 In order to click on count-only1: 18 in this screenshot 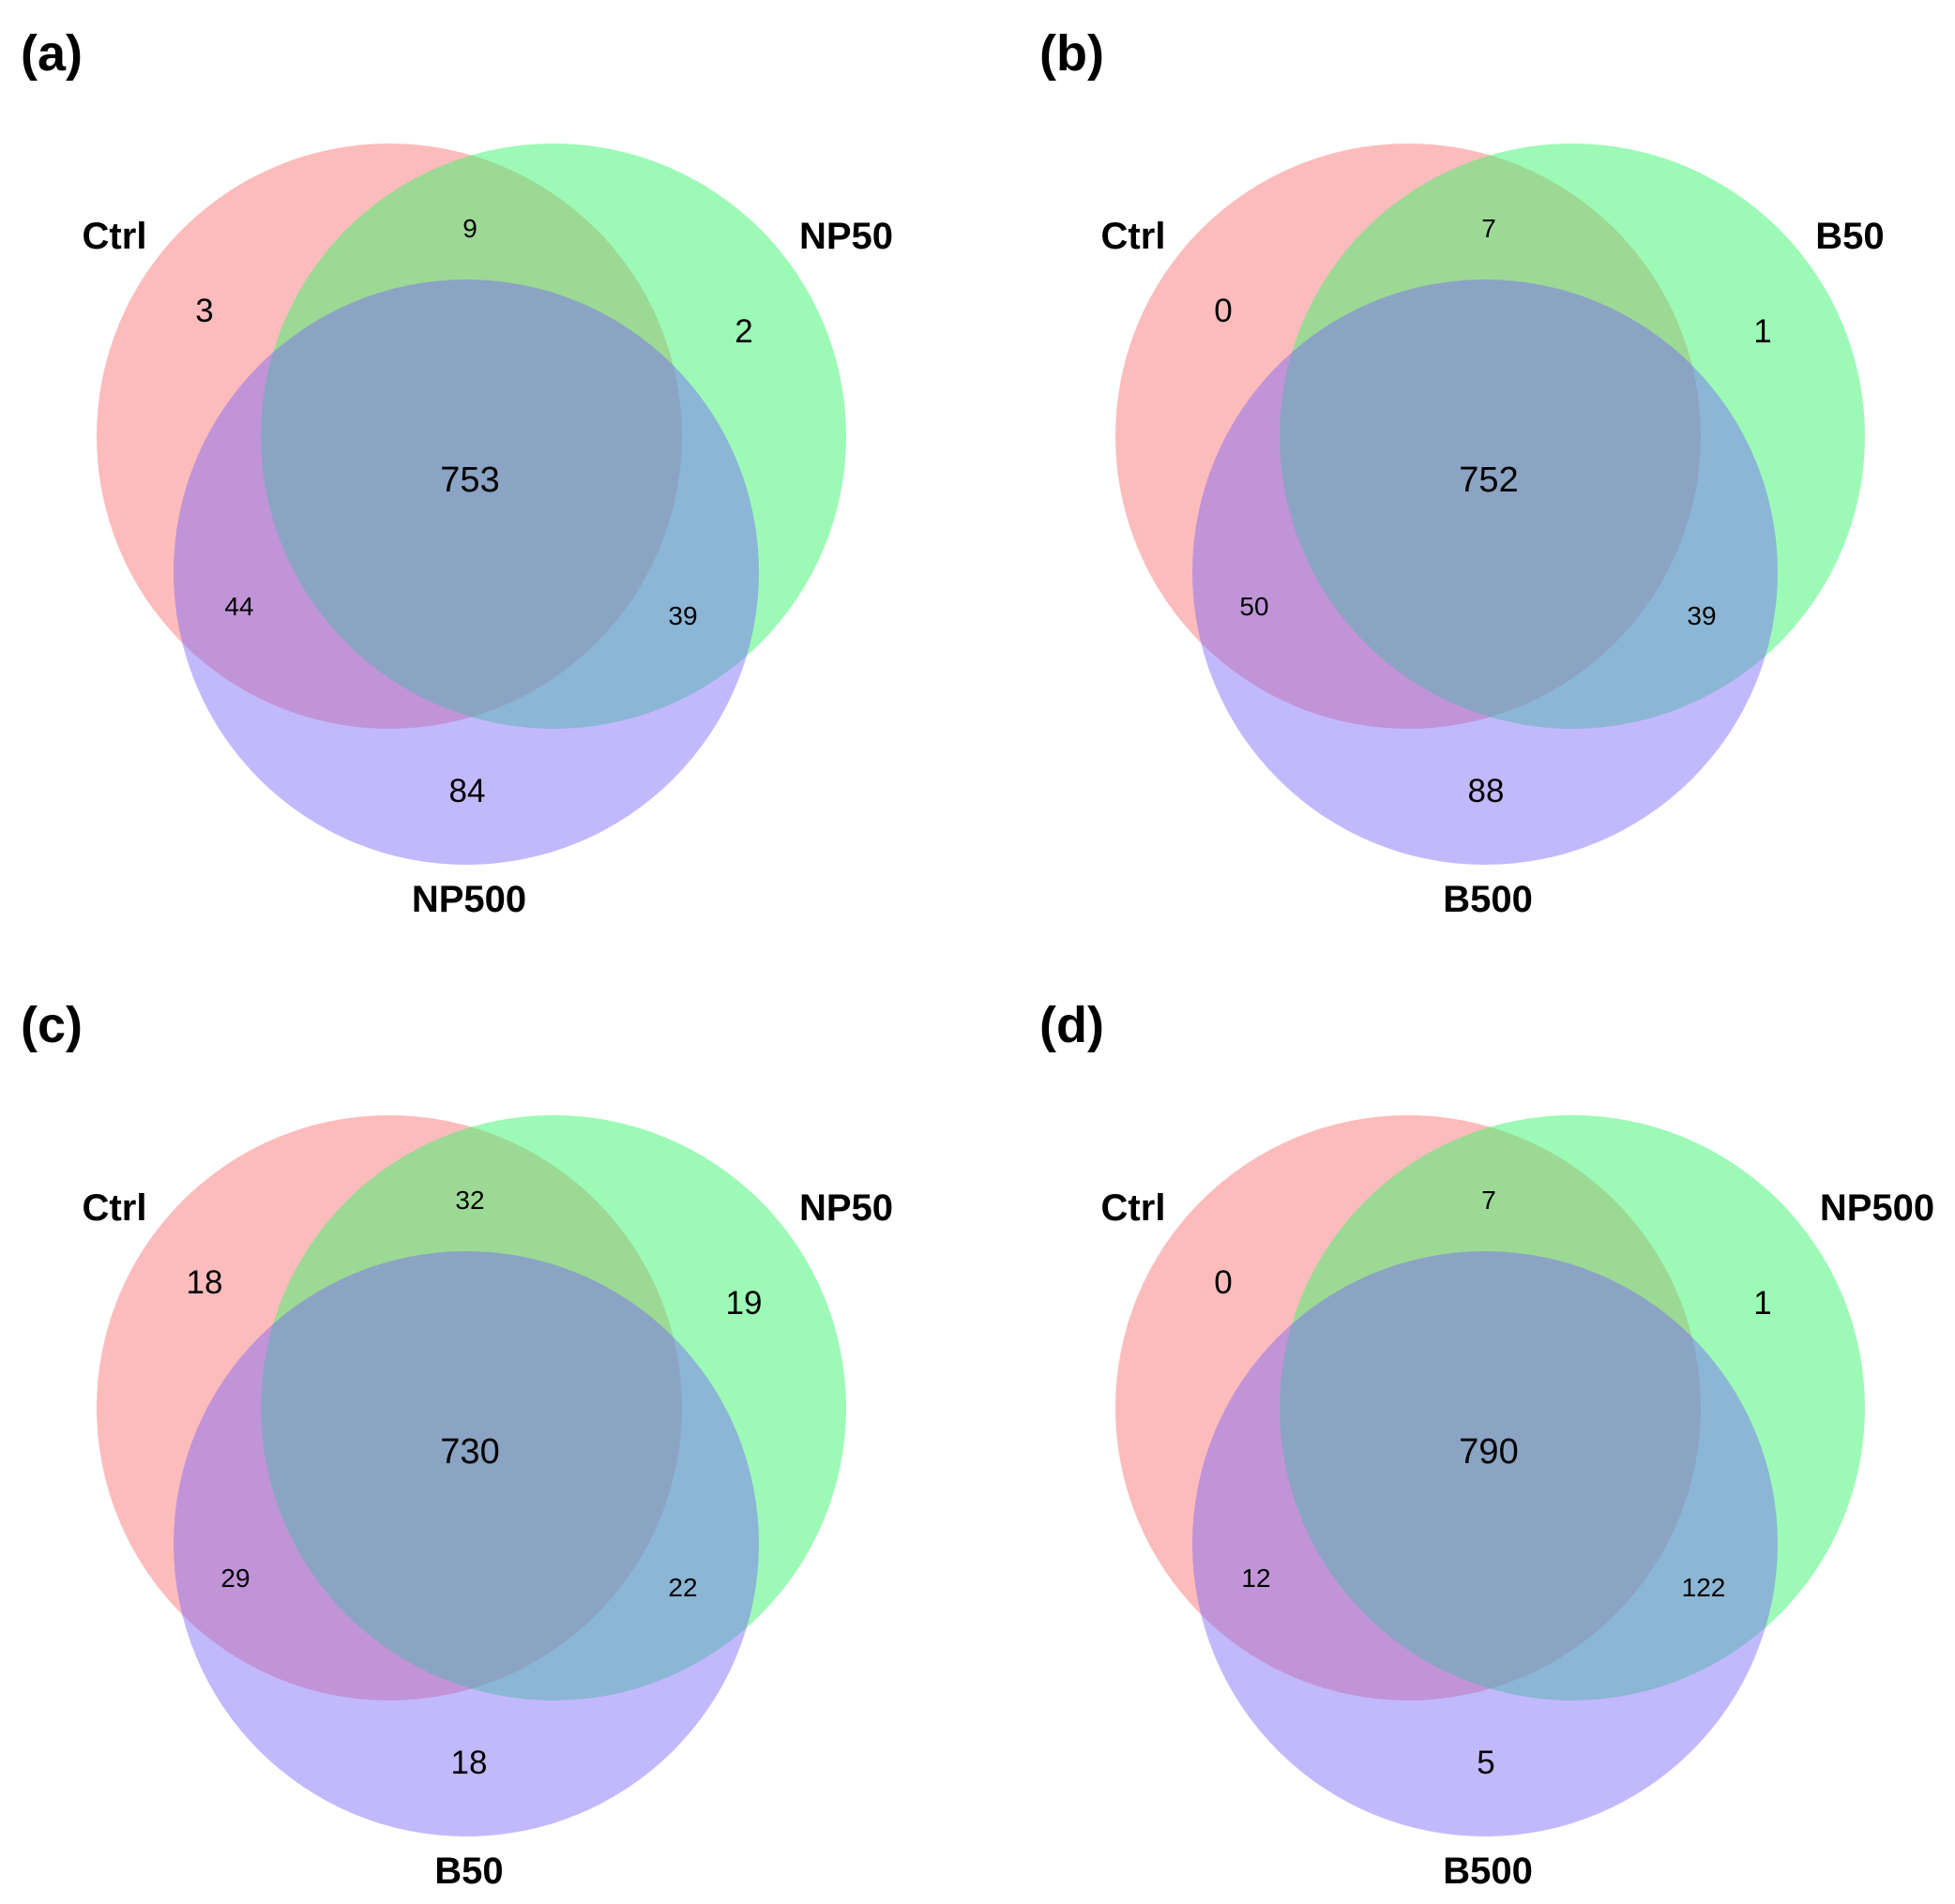, I will do `click(205, 1282)`.